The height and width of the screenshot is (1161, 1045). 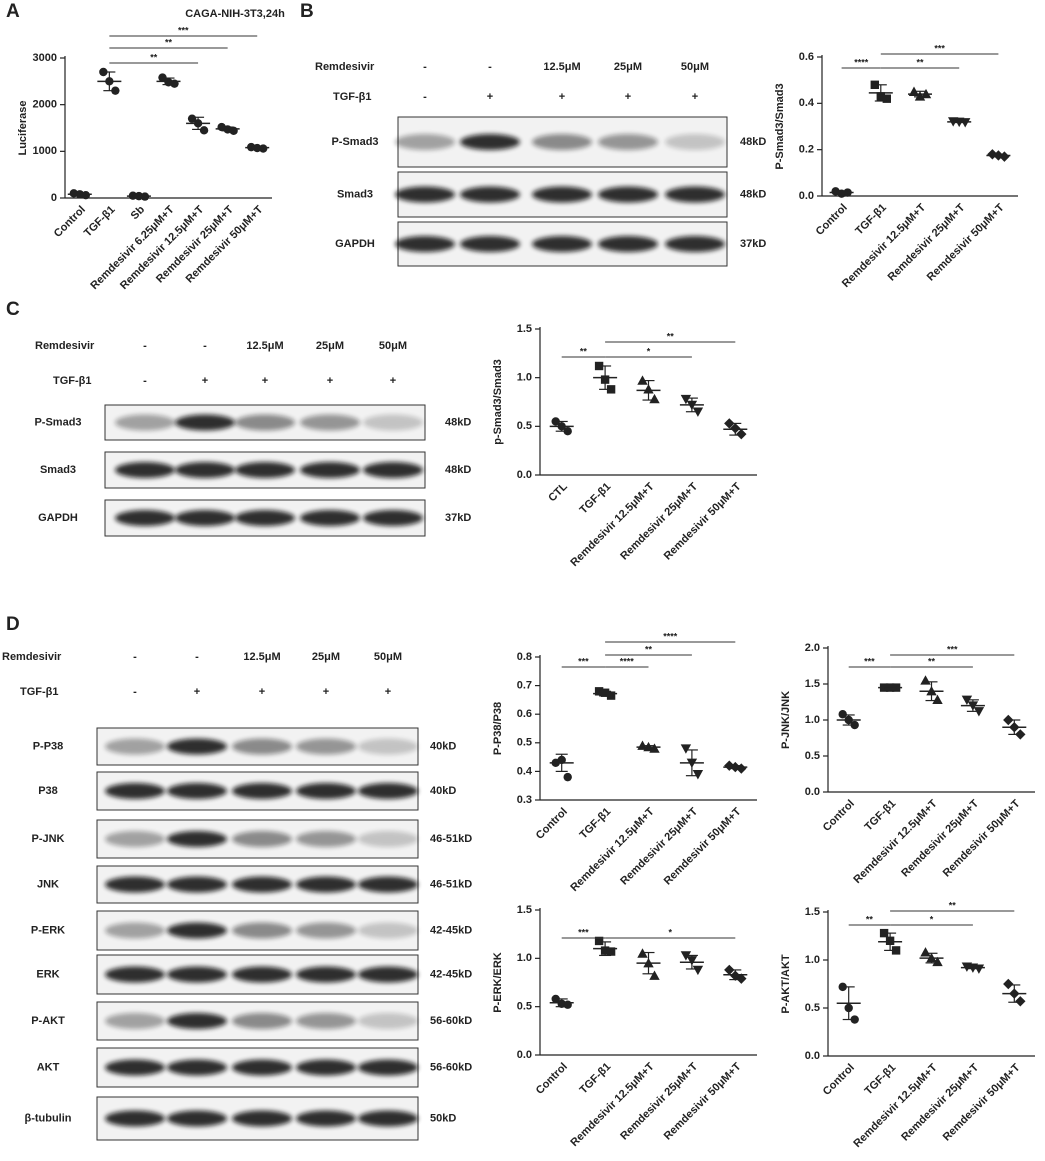 I want to click on panel-label: C, so click(x=13, y=309).